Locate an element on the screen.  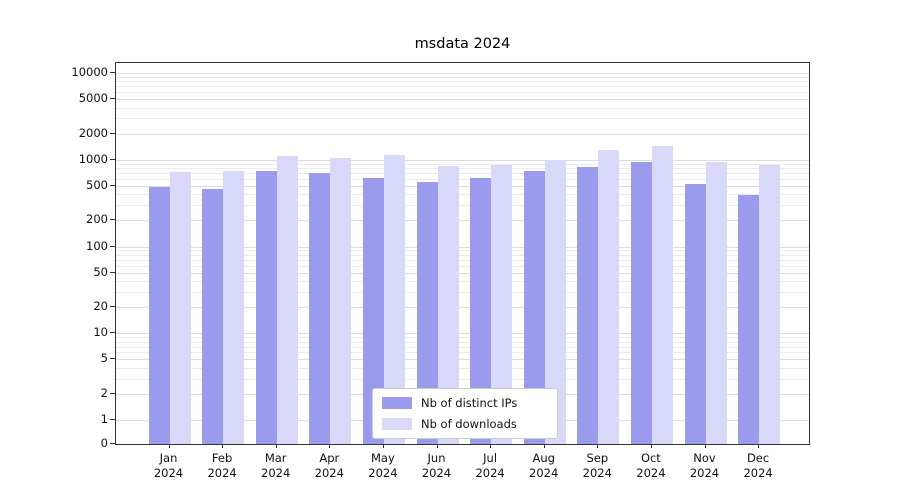
legend-row-downloads: Nb of downloads is located at coordinates (465, 424).